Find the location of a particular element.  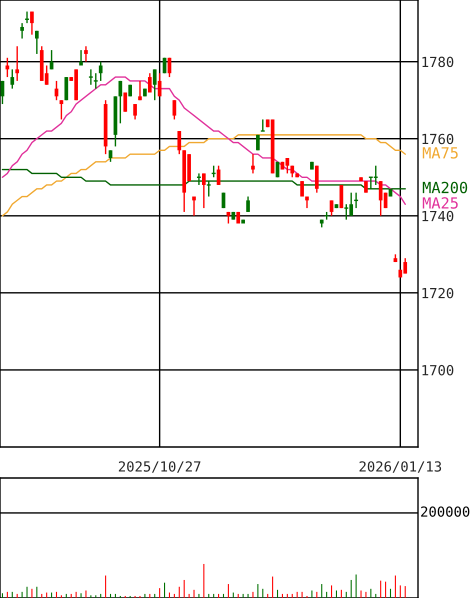

x-tick-label: 2026/01/13 is located at coordinates (401, 467).